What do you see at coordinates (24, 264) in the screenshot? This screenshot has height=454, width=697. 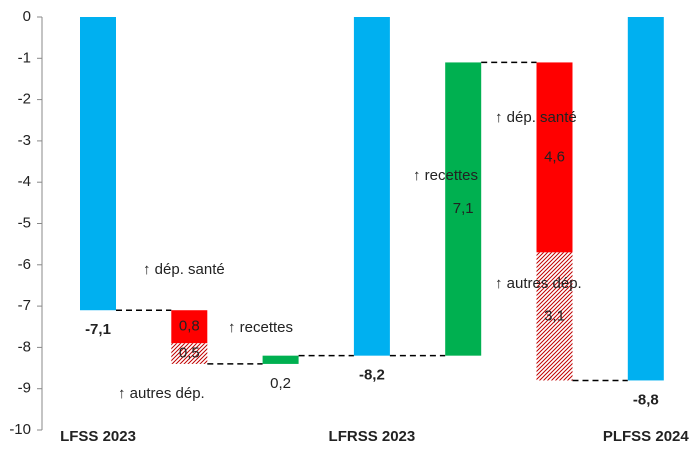 I see `y-tick-label: -6` at bounding box center [24, 264].